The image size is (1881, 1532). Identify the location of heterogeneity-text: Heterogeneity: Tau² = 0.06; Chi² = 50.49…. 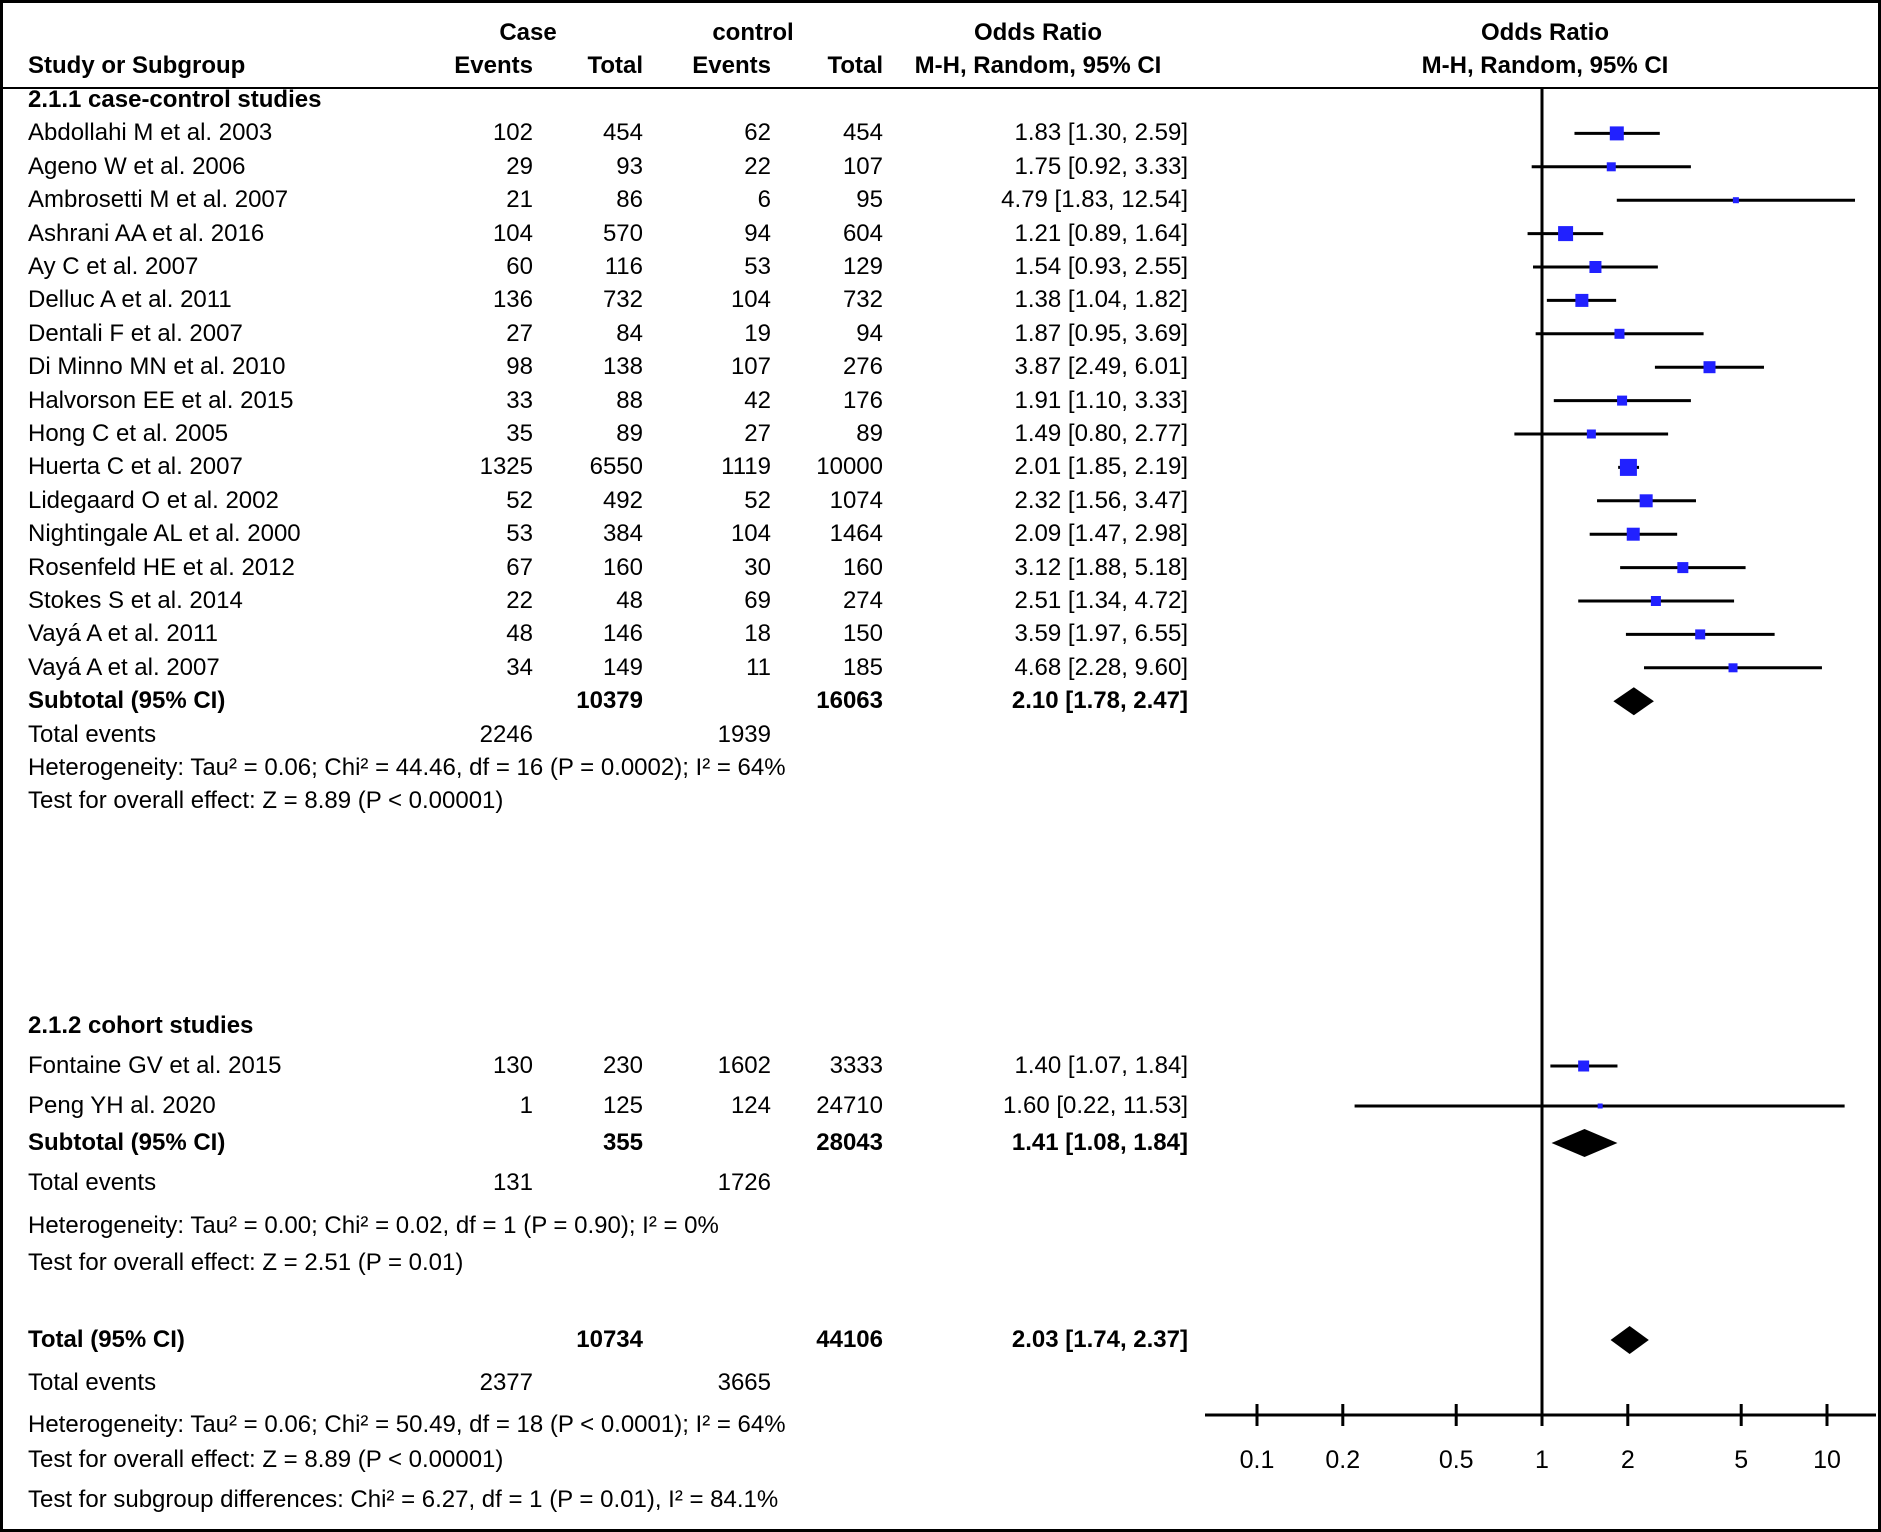
(407, 1424).